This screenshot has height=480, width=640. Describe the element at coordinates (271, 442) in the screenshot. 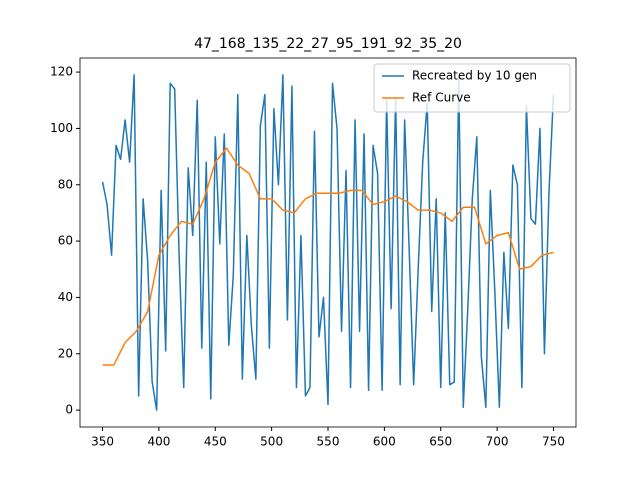

I see `x-tick-label: 500` at that location.